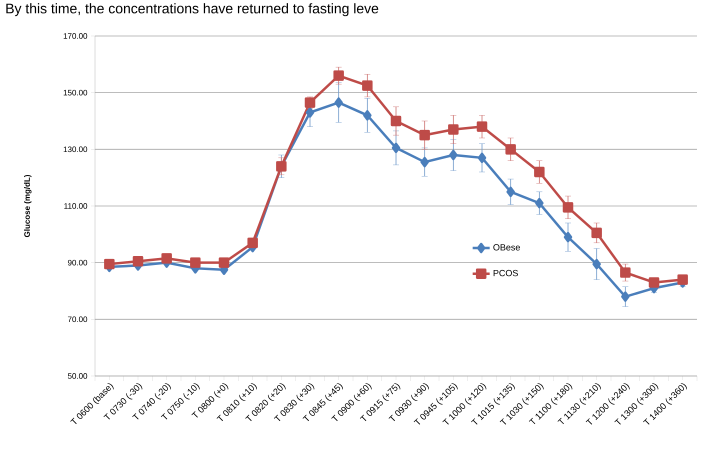 This screenshot has height=451, width=704. I want to click on legend-label: PCOS, so click(506, 273).